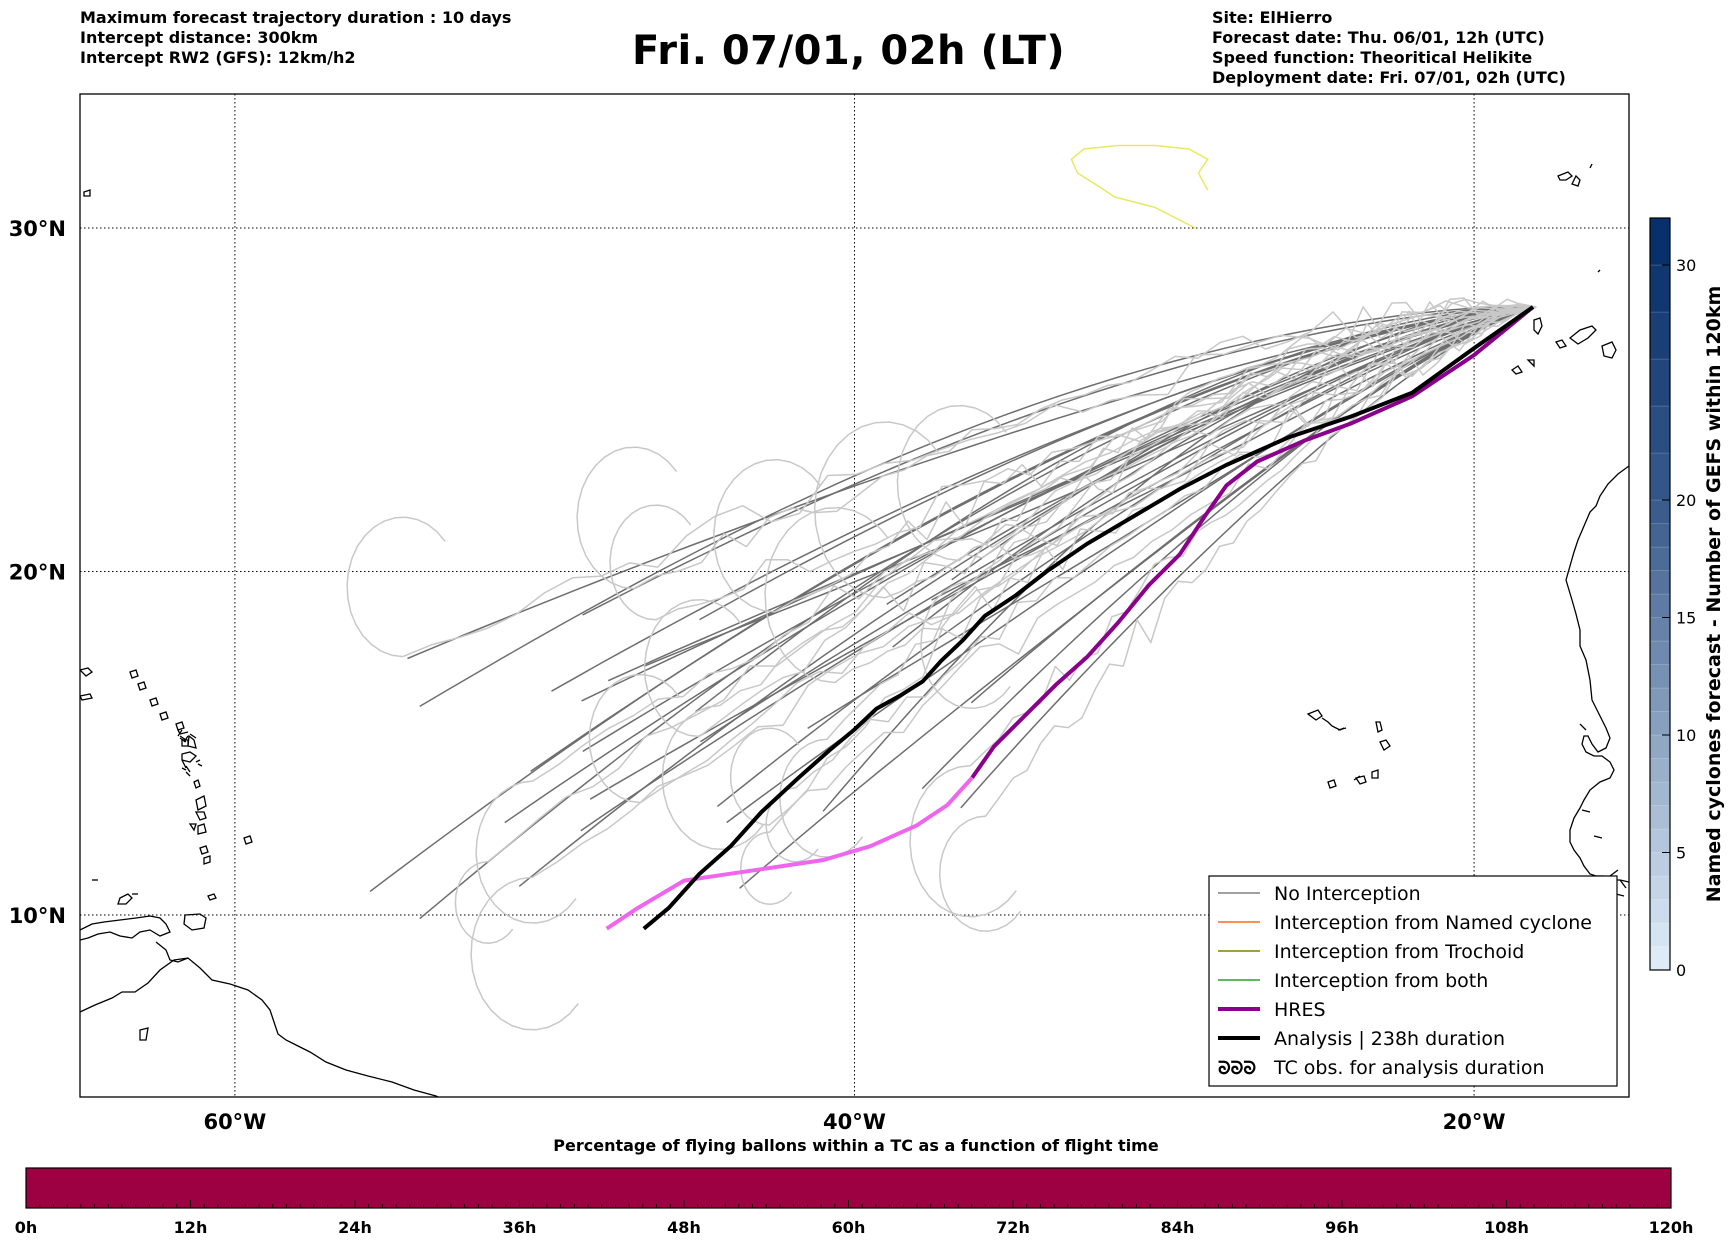  Describe the element at coordinates (199, 37) in the screenshot. I see `header-line-intercept-distance: Intercept distance: 300km` at that location.